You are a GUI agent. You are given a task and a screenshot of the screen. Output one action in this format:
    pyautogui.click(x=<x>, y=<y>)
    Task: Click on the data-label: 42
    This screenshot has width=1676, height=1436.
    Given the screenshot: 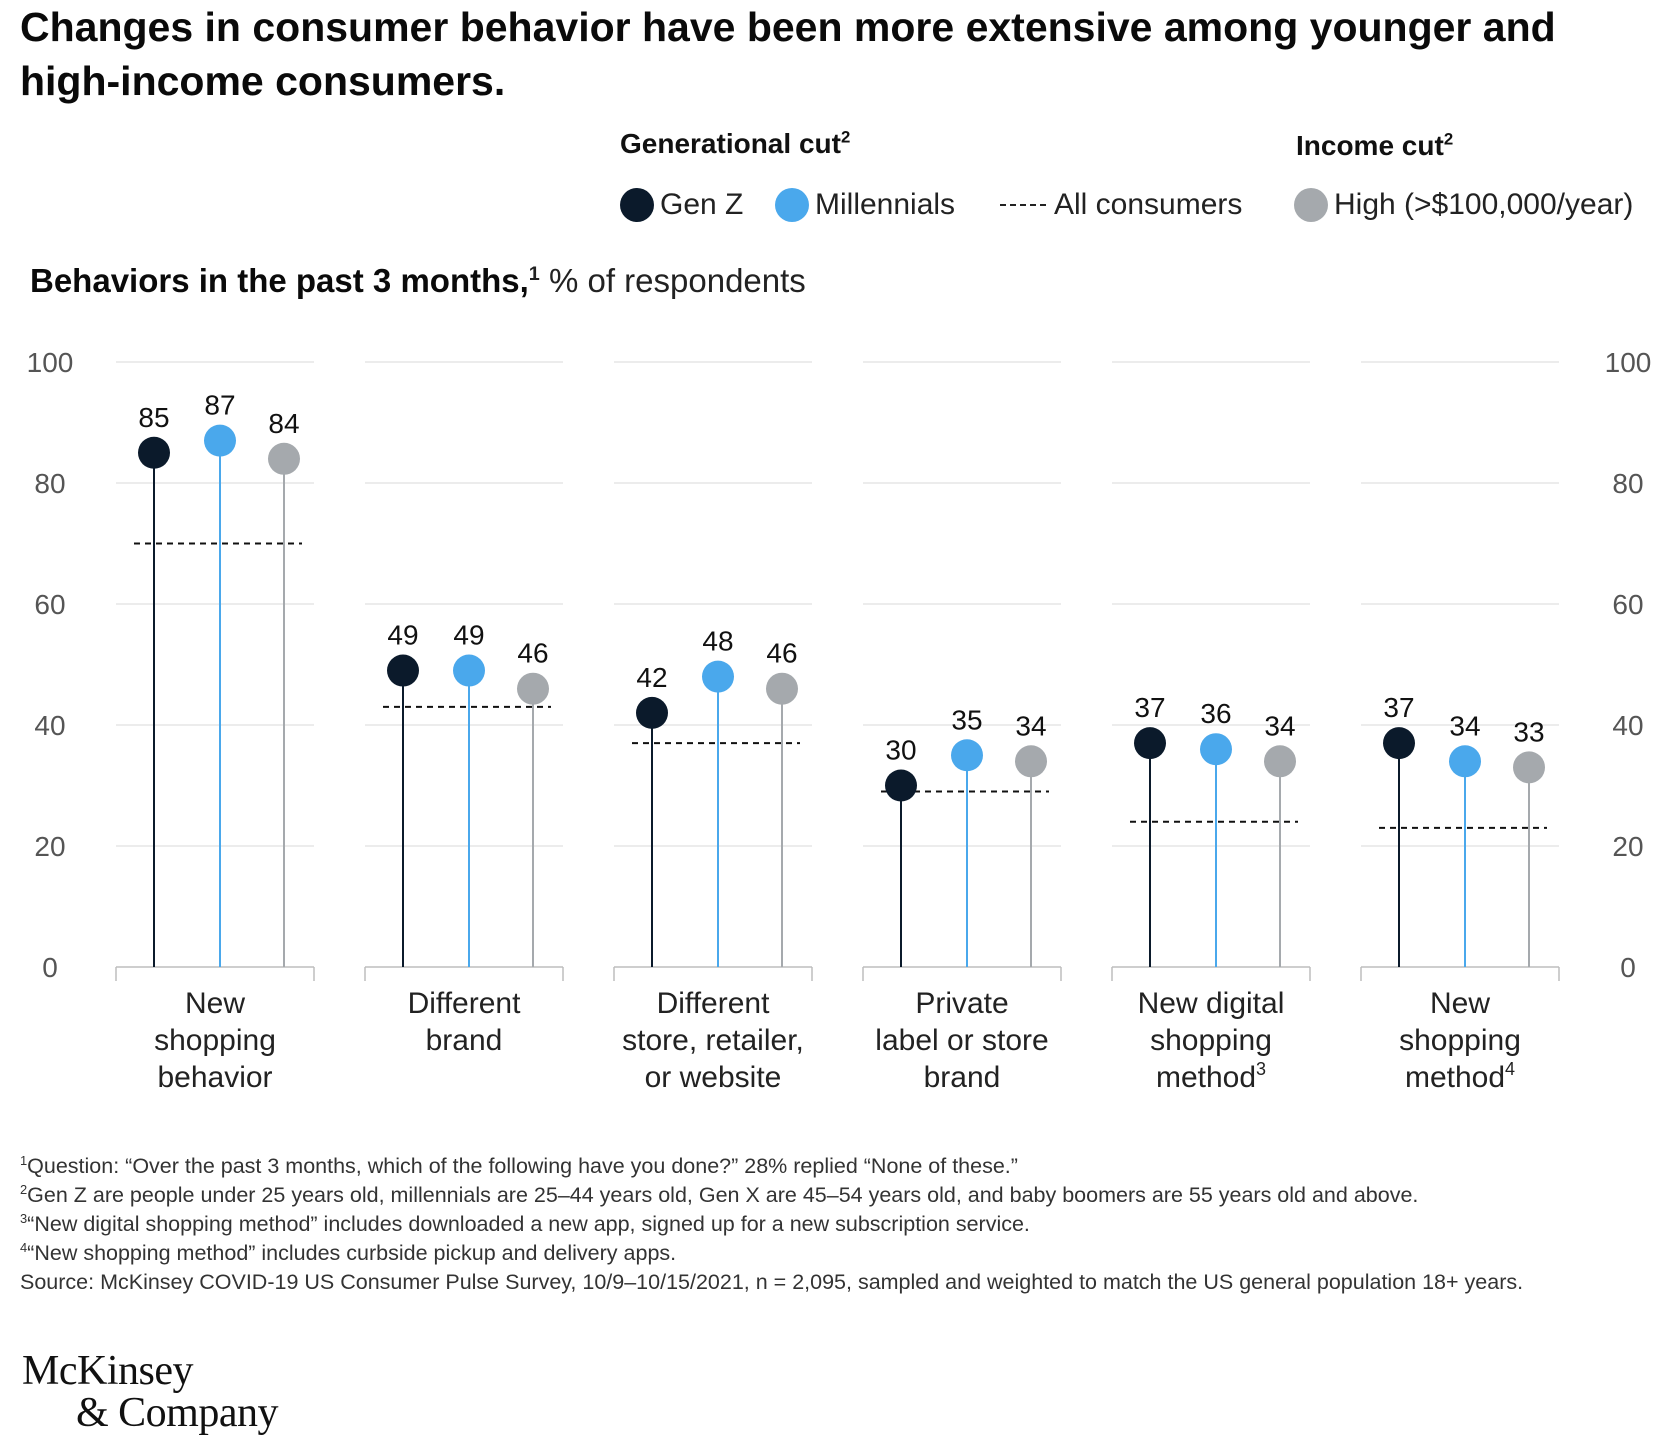 What is the action you would take?
    pyautogui.click(x=651, y=677)
    